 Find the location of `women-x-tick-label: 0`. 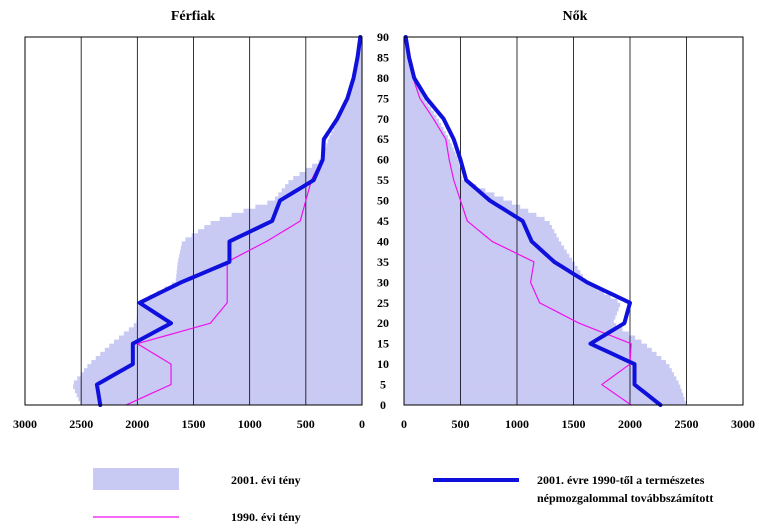

women-x-tick-label: 0 is located at coordinates (404, 424).